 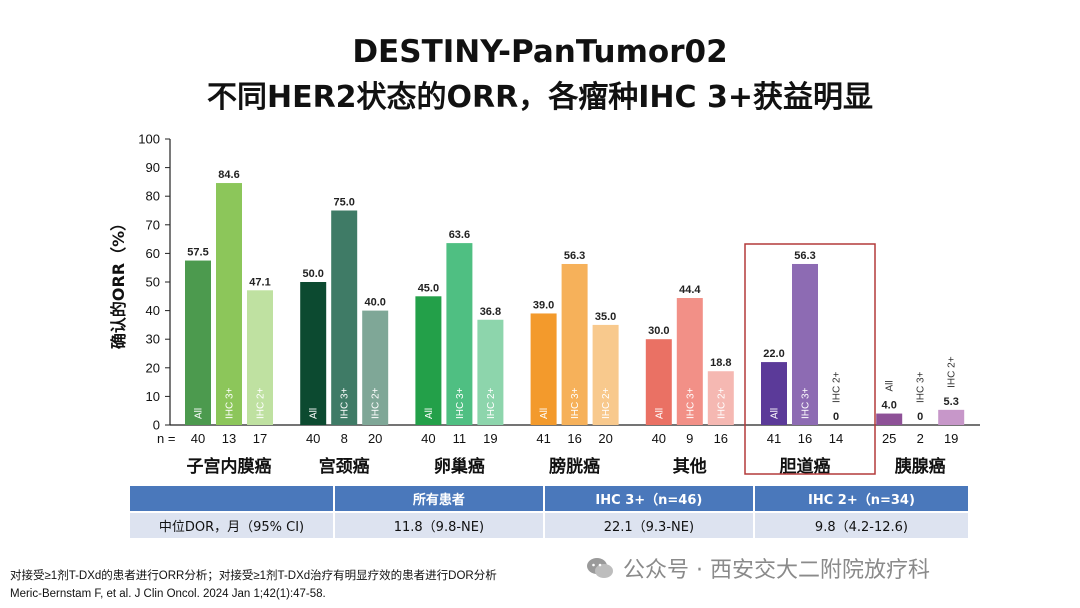 What do you see at coordinates (920, 466) in the screenshot?
I see `group-label: 胰腺癌` at bounding box center [920, 466].